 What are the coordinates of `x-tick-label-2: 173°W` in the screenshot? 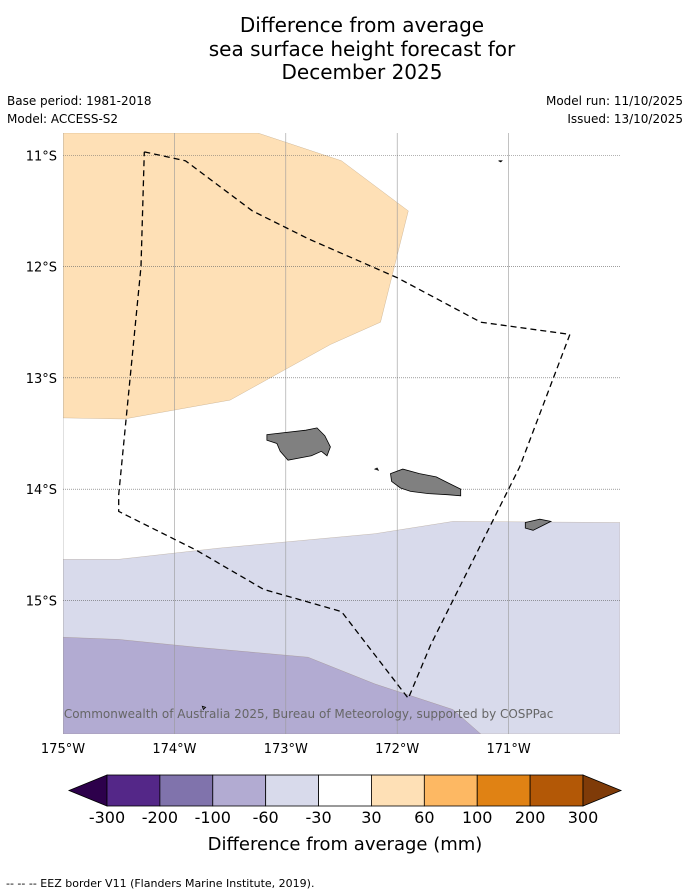 It's located at (286, 749).